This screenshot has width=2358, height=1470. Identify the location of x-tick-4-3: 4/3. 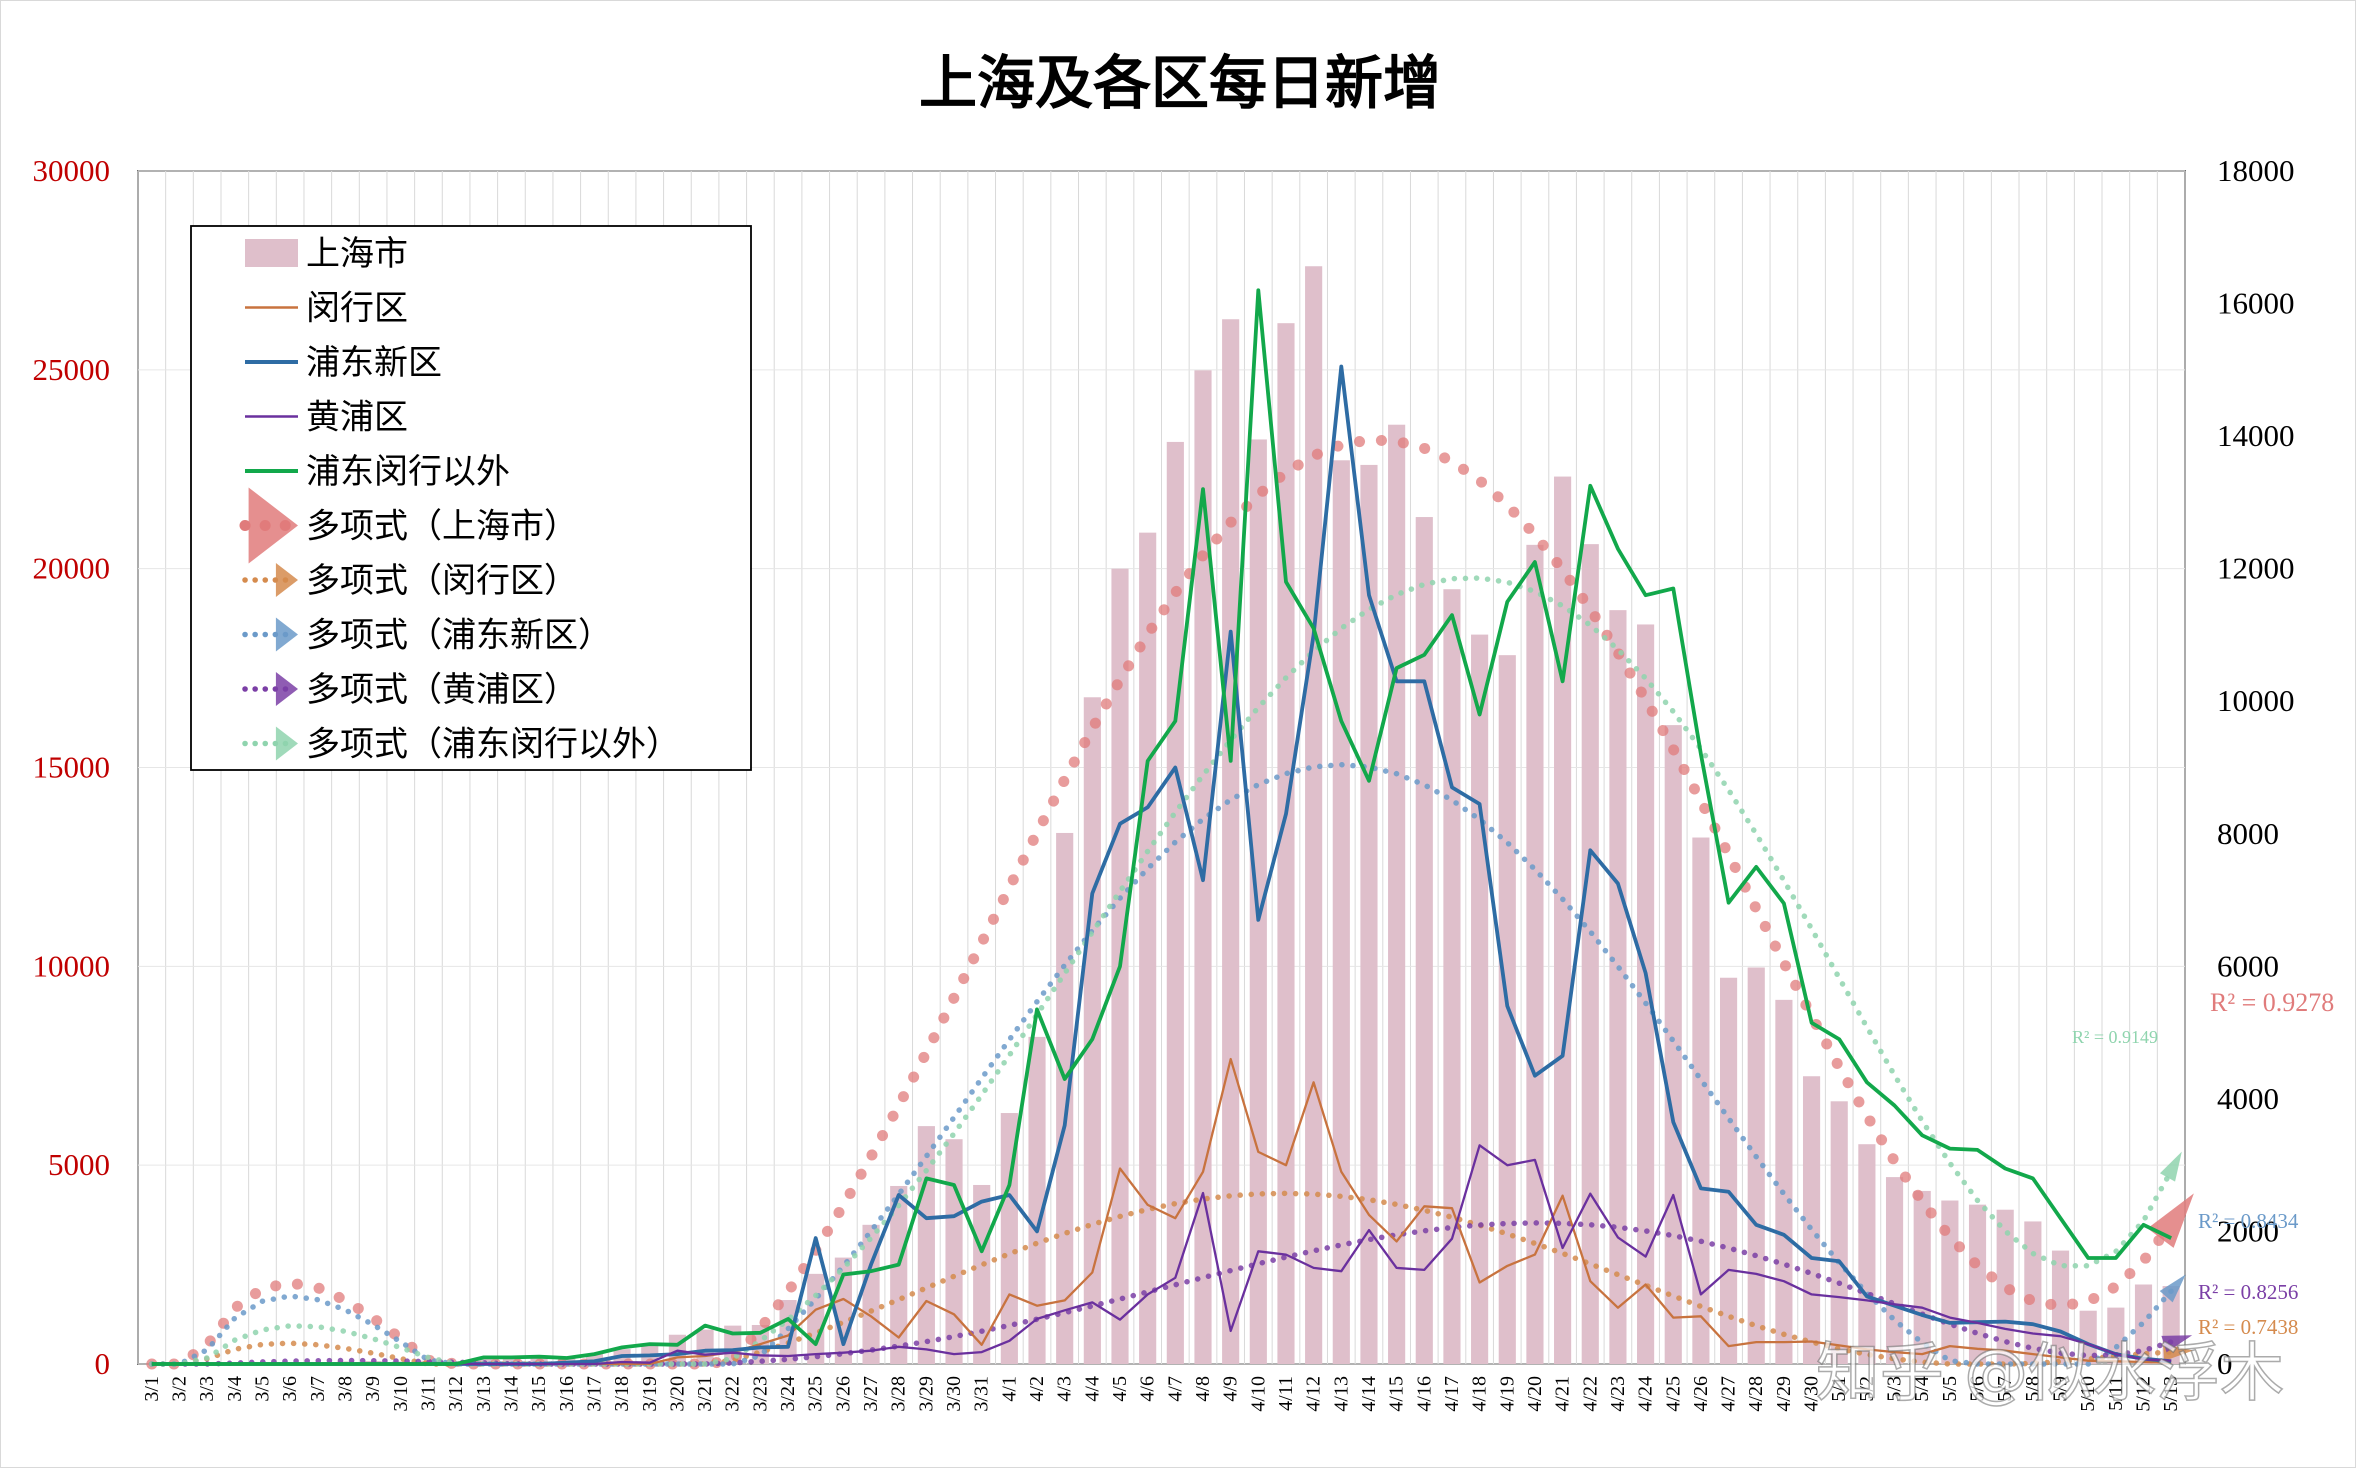
(1065, 1389).